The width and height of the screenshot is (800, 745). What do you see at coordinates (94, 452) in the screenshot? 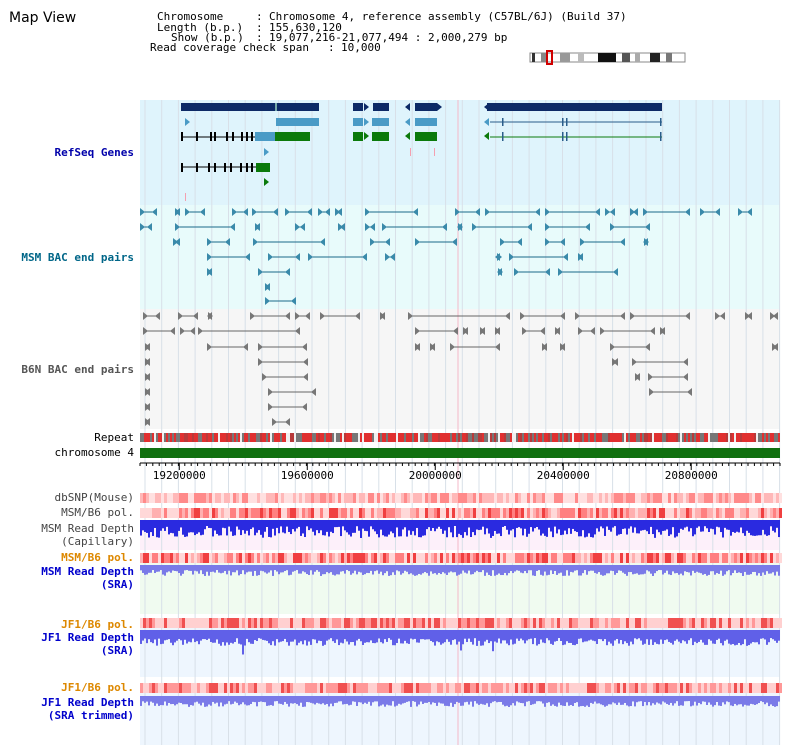
I see `chromosome-track-label: chromosome 4` at bounding box center [94, 452].